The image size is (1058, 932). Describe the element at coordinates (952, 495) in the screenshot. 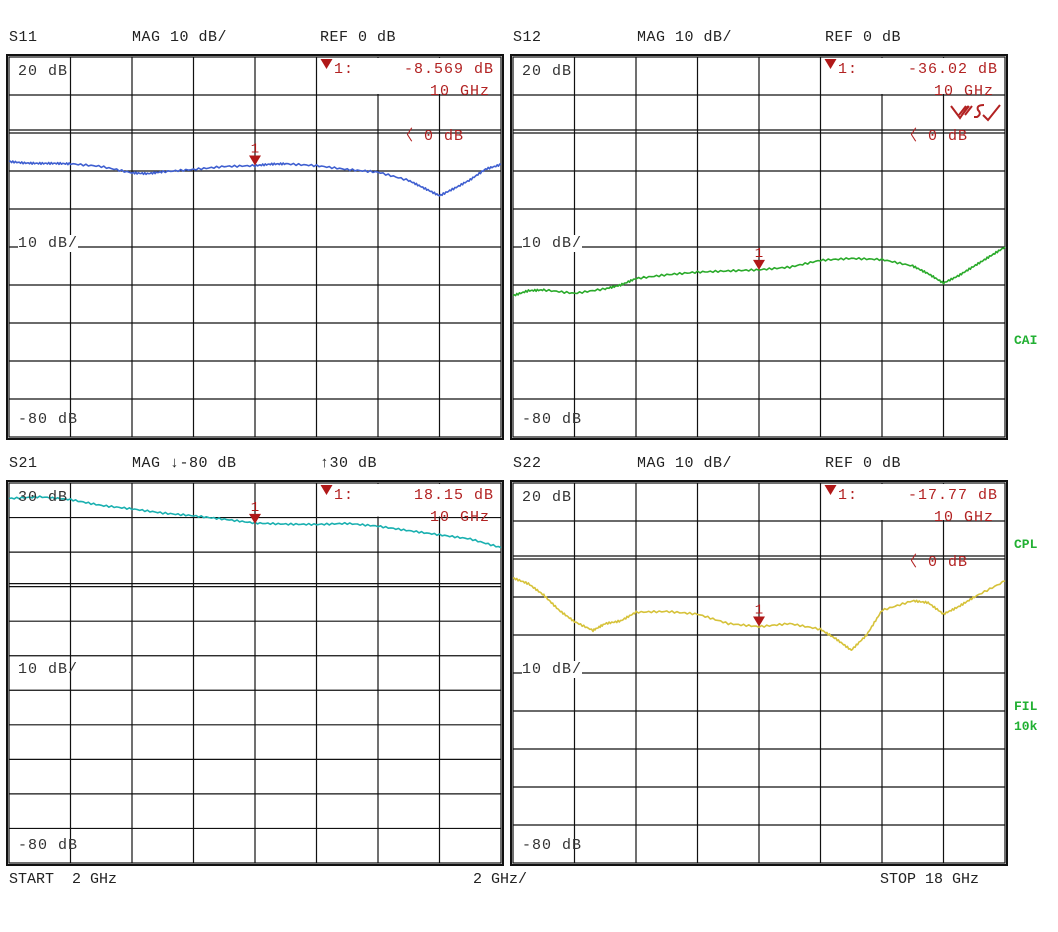

I see `s22-marker-value: -17.77 dB` at that location.